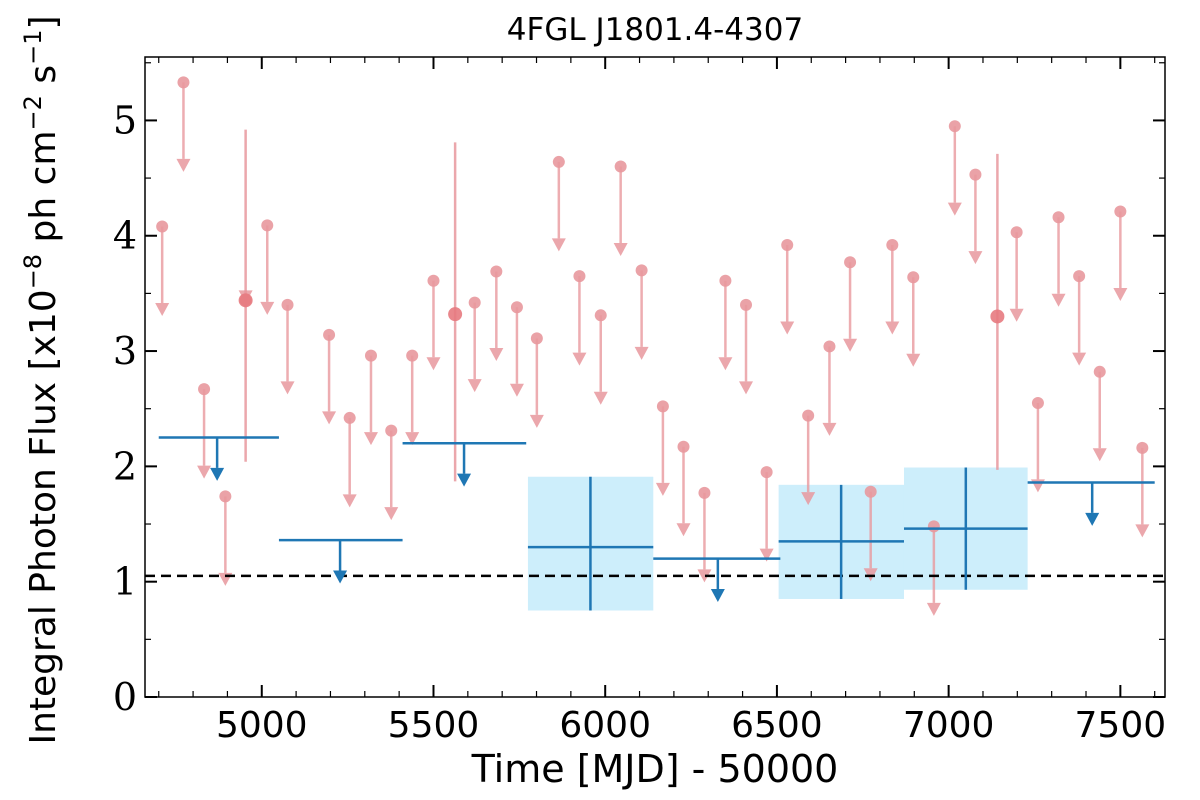 This screenshot has width=1200, height=800. Describe the element at coordinates (1121, 725) in the screenshot. I see `x-tick-label: 7500` at that location.